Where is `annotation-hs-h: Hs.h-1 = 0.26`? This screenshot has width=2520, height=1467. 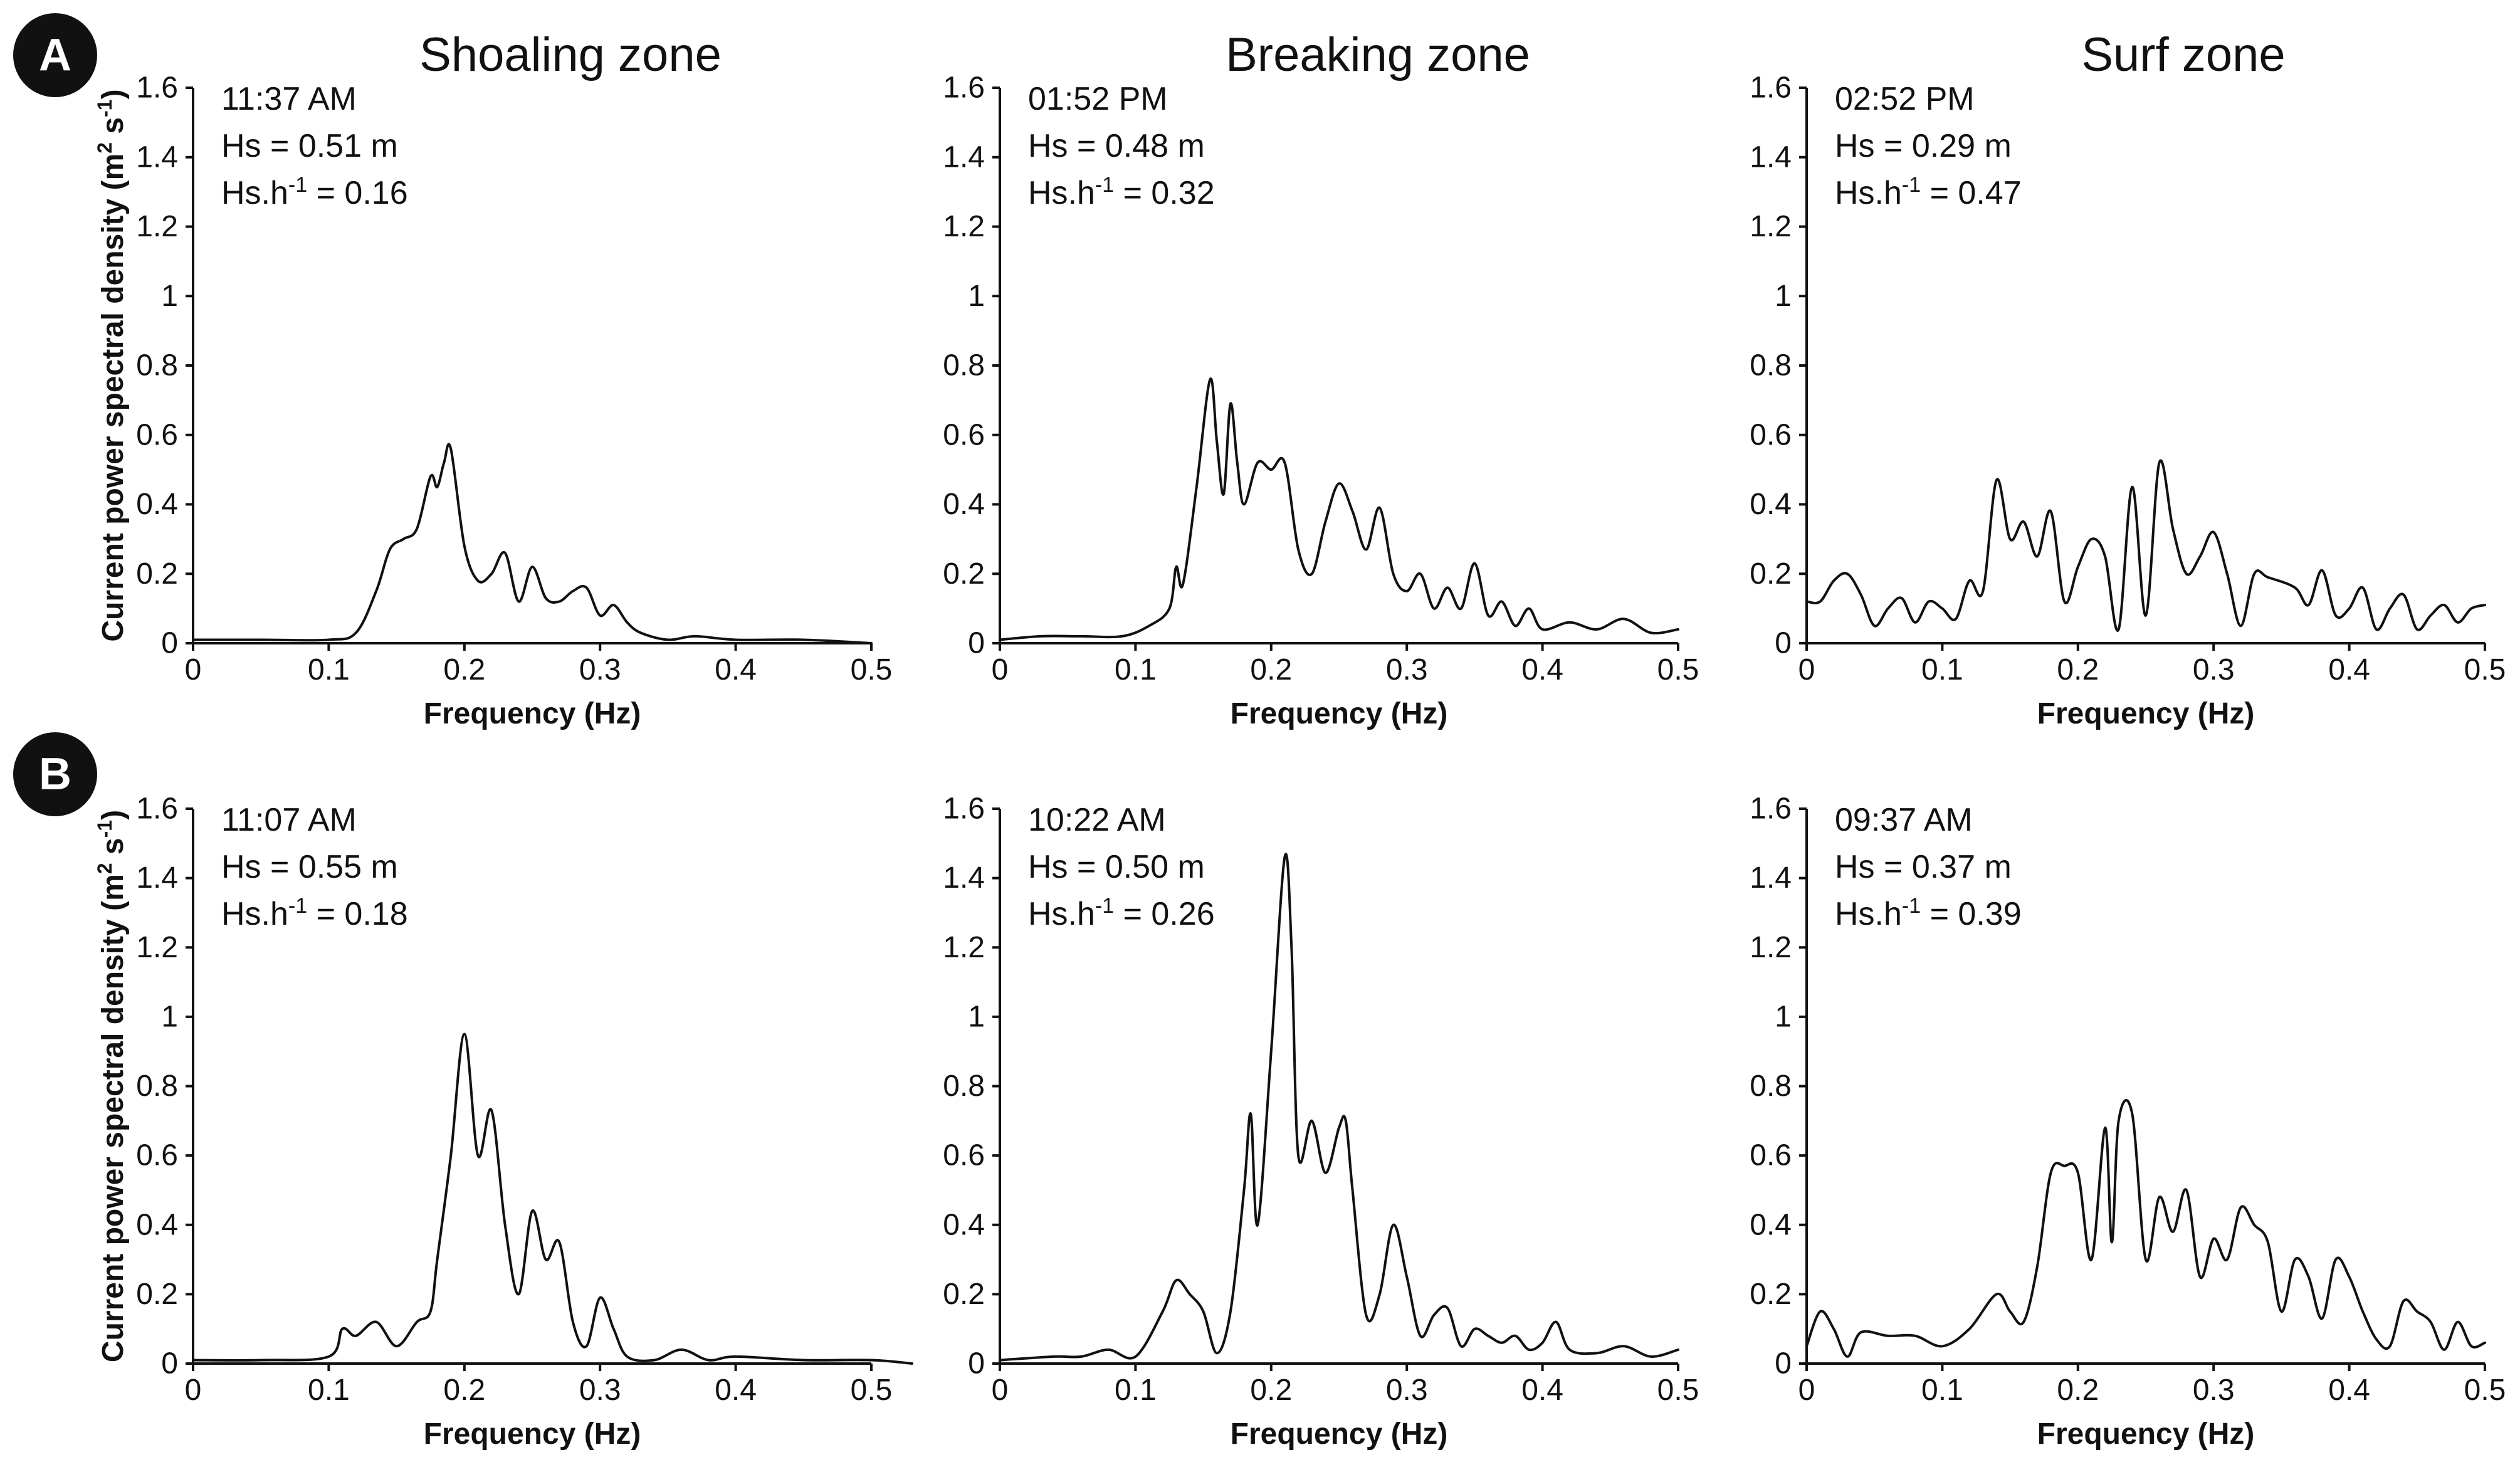
annotation-hs-h: Hs.h-1 = 0.26 is located at coordinates (1121, 913).